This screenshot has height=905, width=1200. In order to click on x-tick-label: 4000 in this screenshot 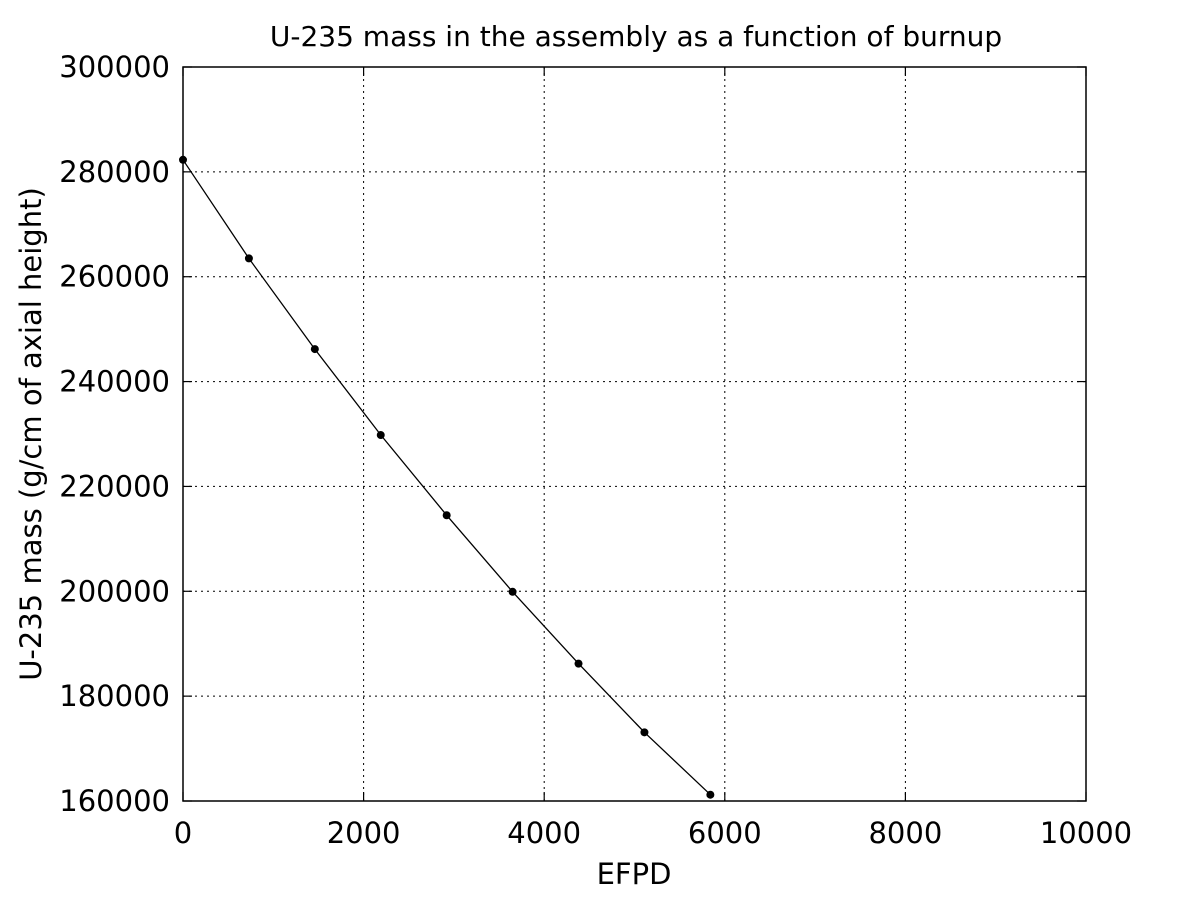, I will do `click(544, 833)`.